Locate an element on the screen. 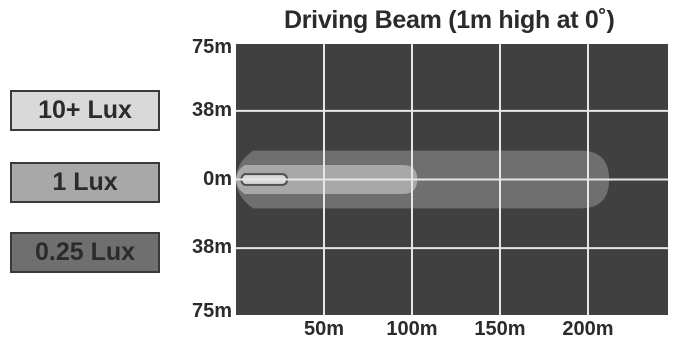  legend-item-10-lux: 10+ Lux is located at coordinates (85, 110).